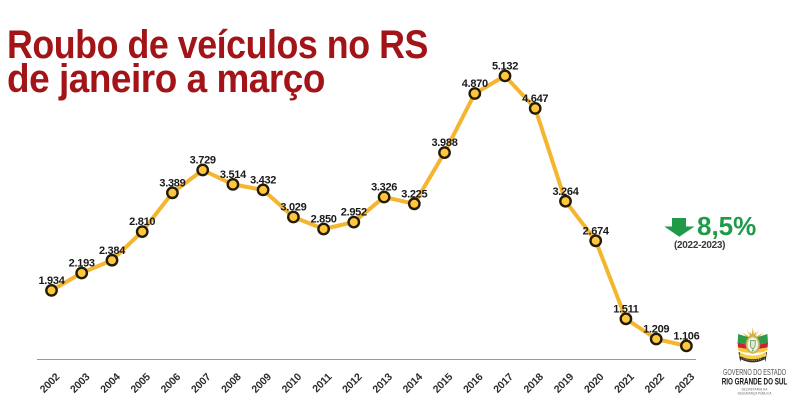  Describe the element at coordinates (293, 208) in the screenshot. I see `svg-text: 3.029` at that location.